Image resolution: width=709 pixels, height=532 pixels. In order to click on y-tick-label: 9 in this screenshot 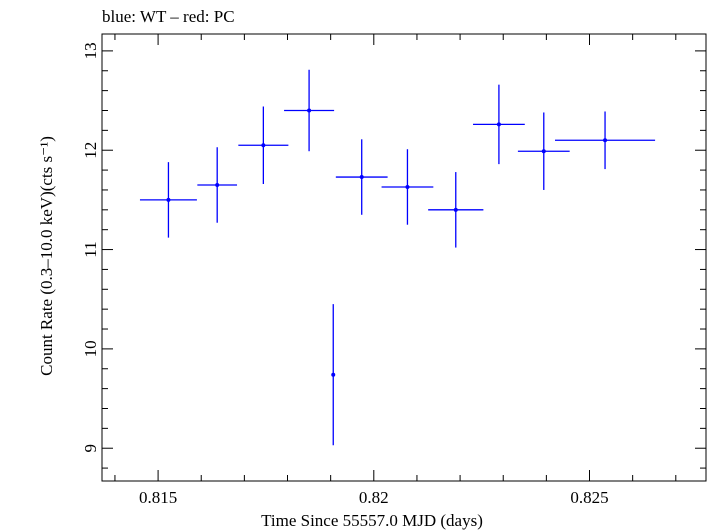, I will do `click(90, 448)`.